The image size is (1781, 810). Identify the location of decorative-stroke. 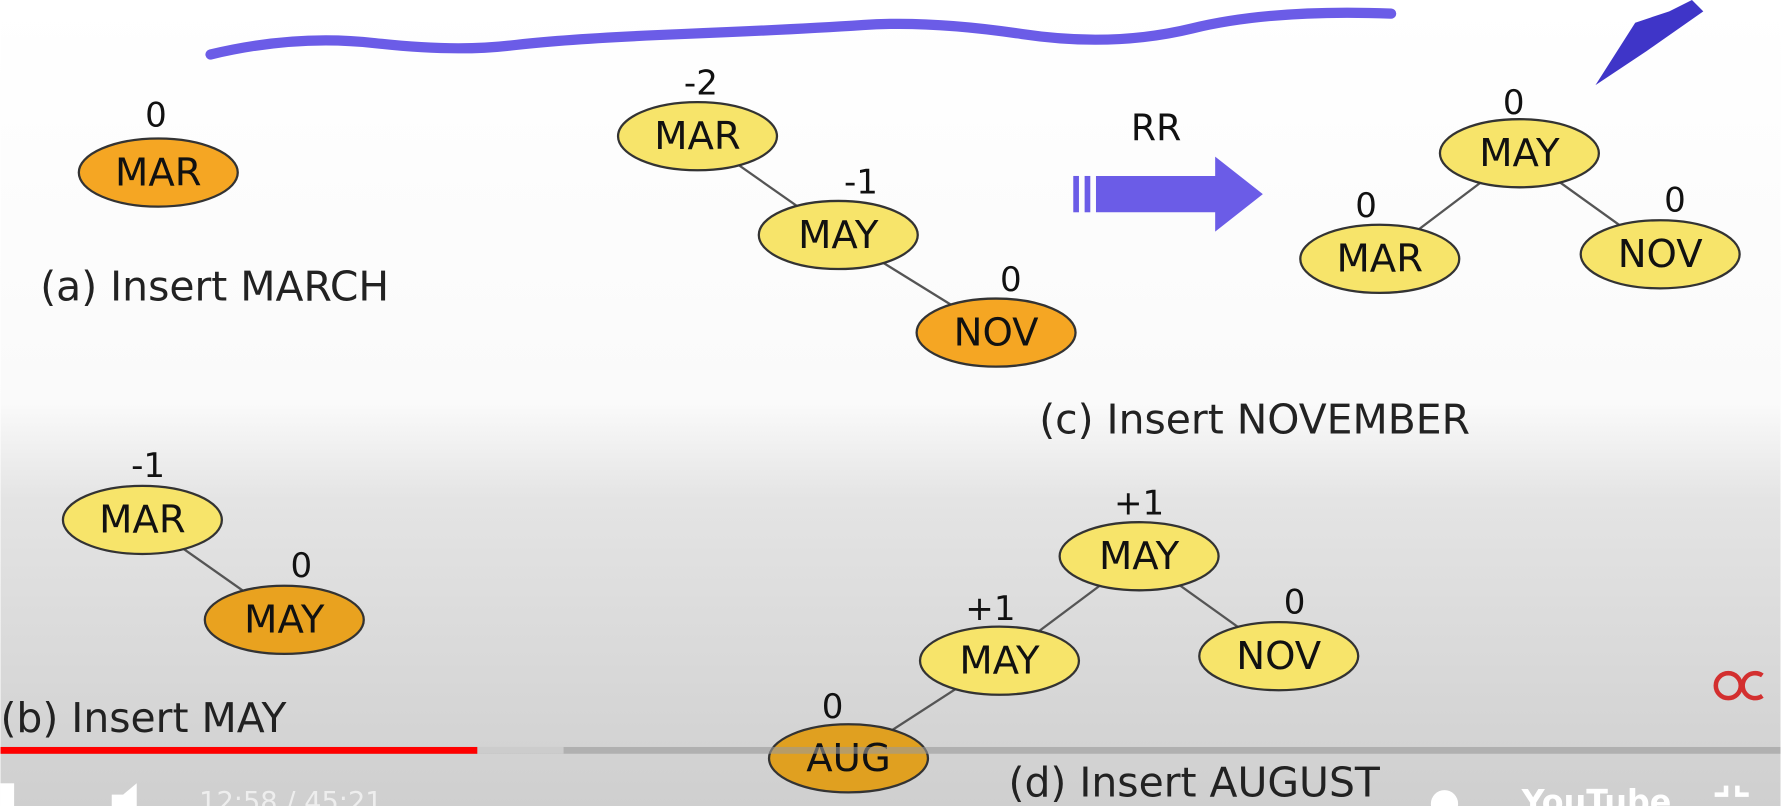
(801, 33).